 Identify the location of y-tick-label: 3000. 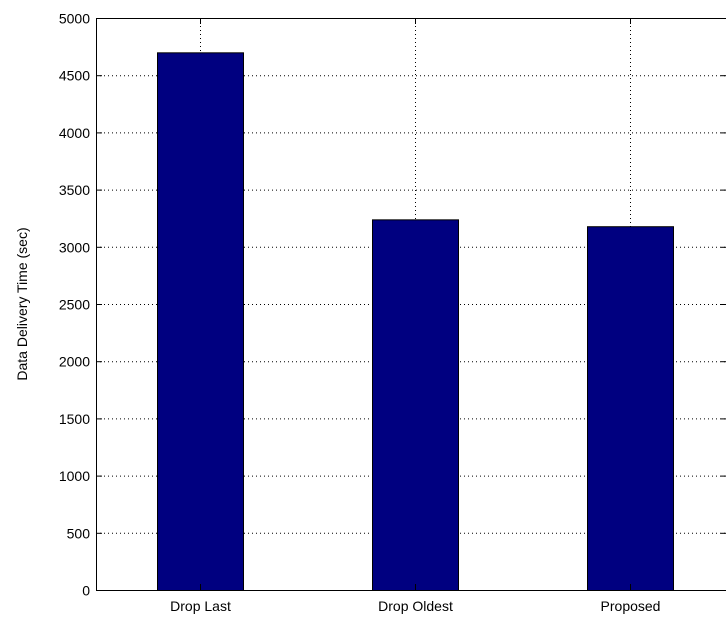
(74, 247).